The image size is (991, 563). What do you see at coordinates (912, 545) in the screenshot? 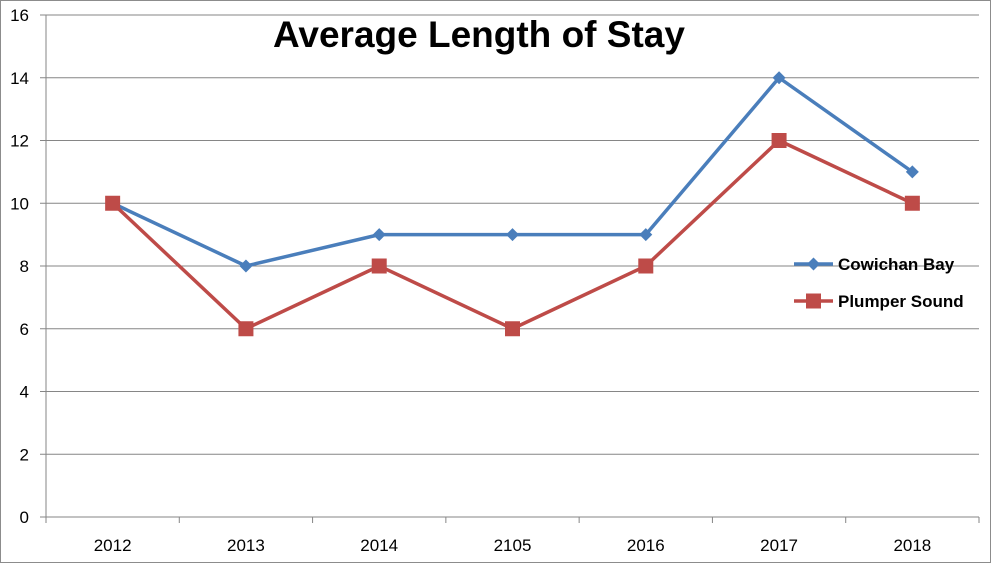
I see `x-tick-label: 2018` at bounding box center [912, 545].